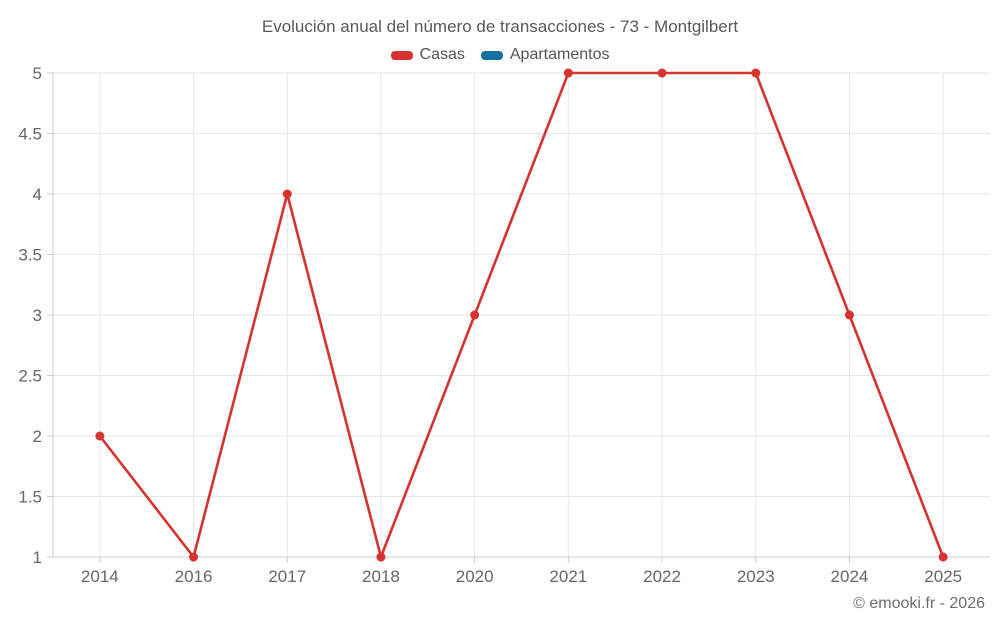 The width and height of the screenshot is (1000, 625). Describe the element at coordinates (662, 576) in the screenshot. I see `x-axis-label: 2022` at that location.